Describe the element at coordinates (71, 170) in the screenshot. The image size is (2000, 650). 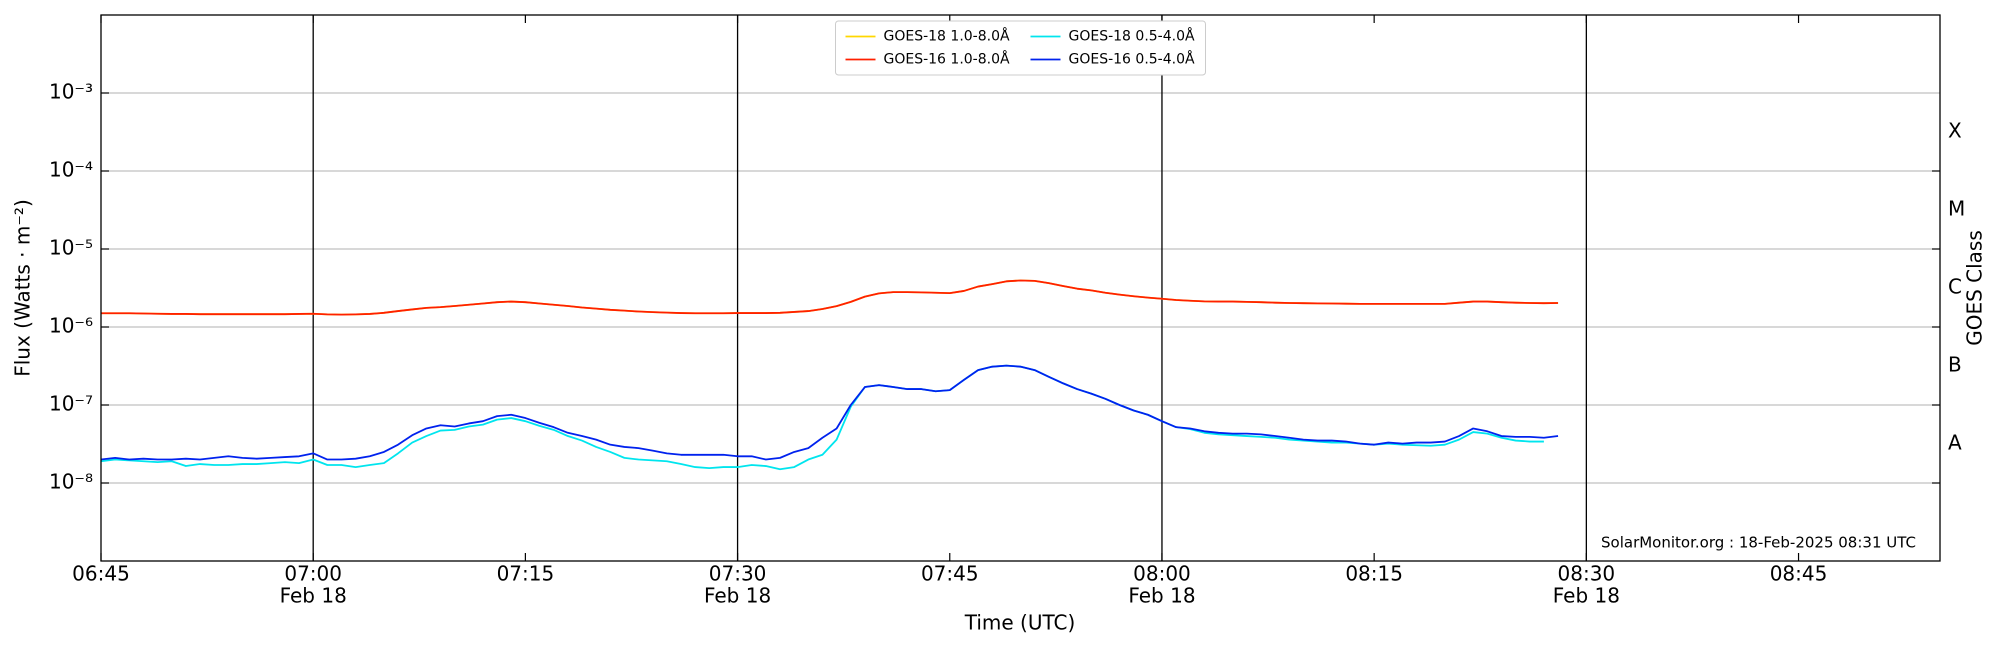
I see `y-tick-label: 10⁻⁴` at that location.